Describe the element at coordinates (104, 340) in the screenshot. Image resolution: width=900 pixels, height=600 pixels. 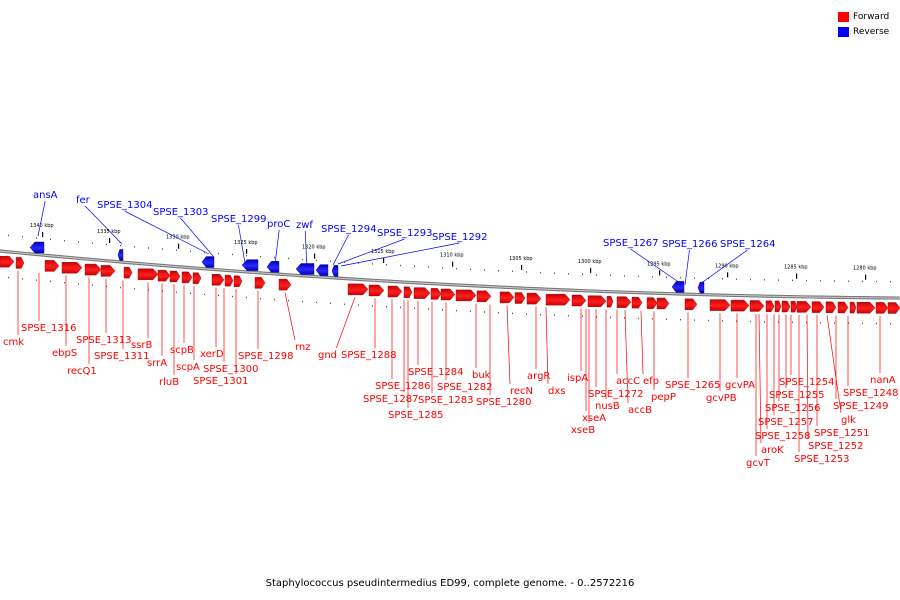
I see `forward-gene-label: SPSE_1313` at that location.